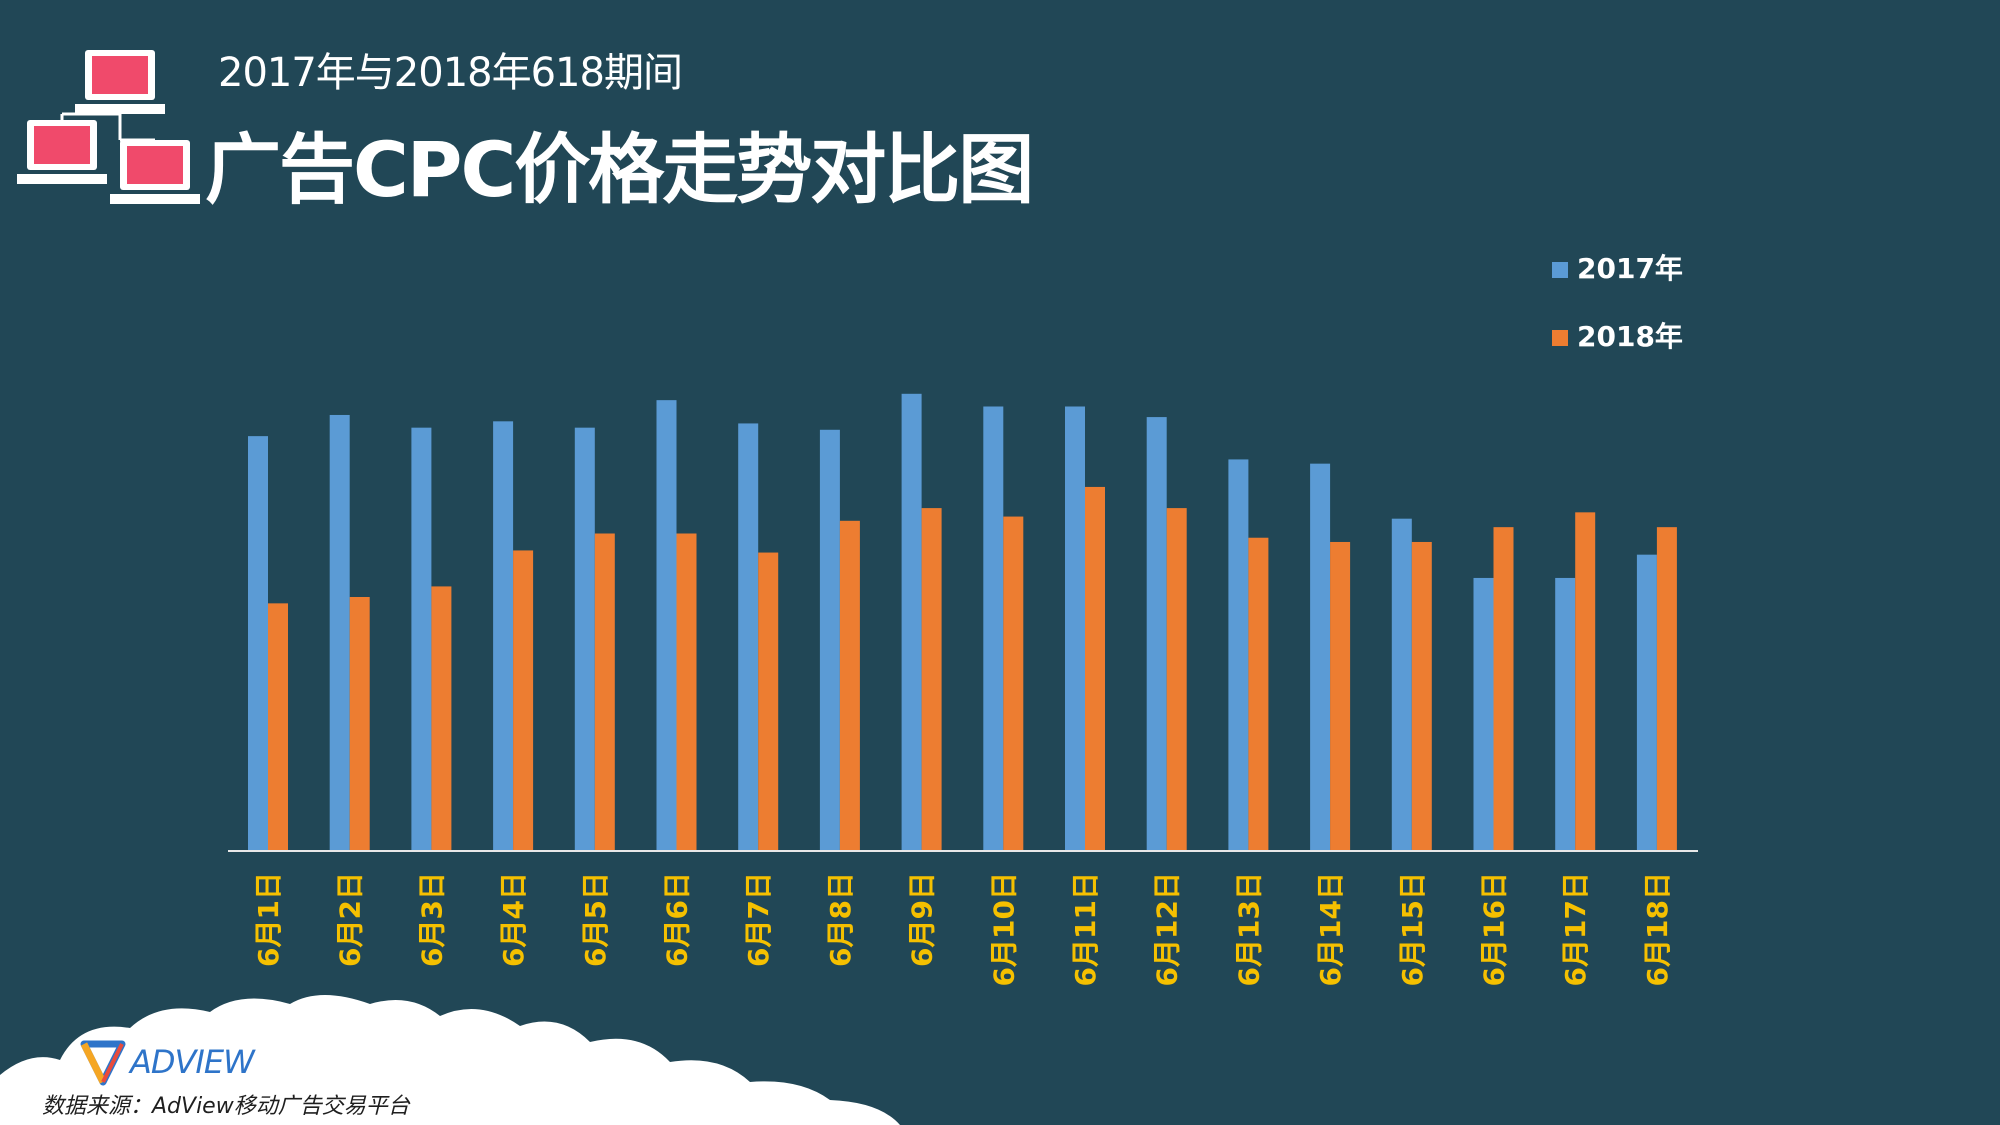 This screenshot has height=1125, width=2000. What do you see at coordinates (1412, 929) in the screenshot?
I see `x-tick-label: 6月15日` at bounding box center [1412, 929].